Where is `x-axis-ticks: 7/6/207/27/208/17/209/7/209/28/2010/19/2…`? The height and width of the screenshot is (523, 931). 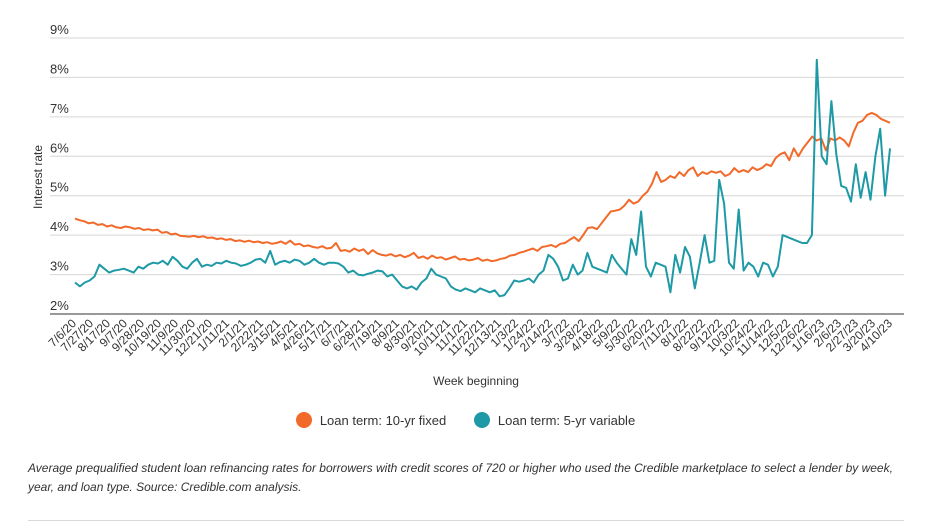 x-axis-ticks: 7/6/207/27/208/17/209/7/209/28/2010/19/2… is located at coordinates (471, 337).